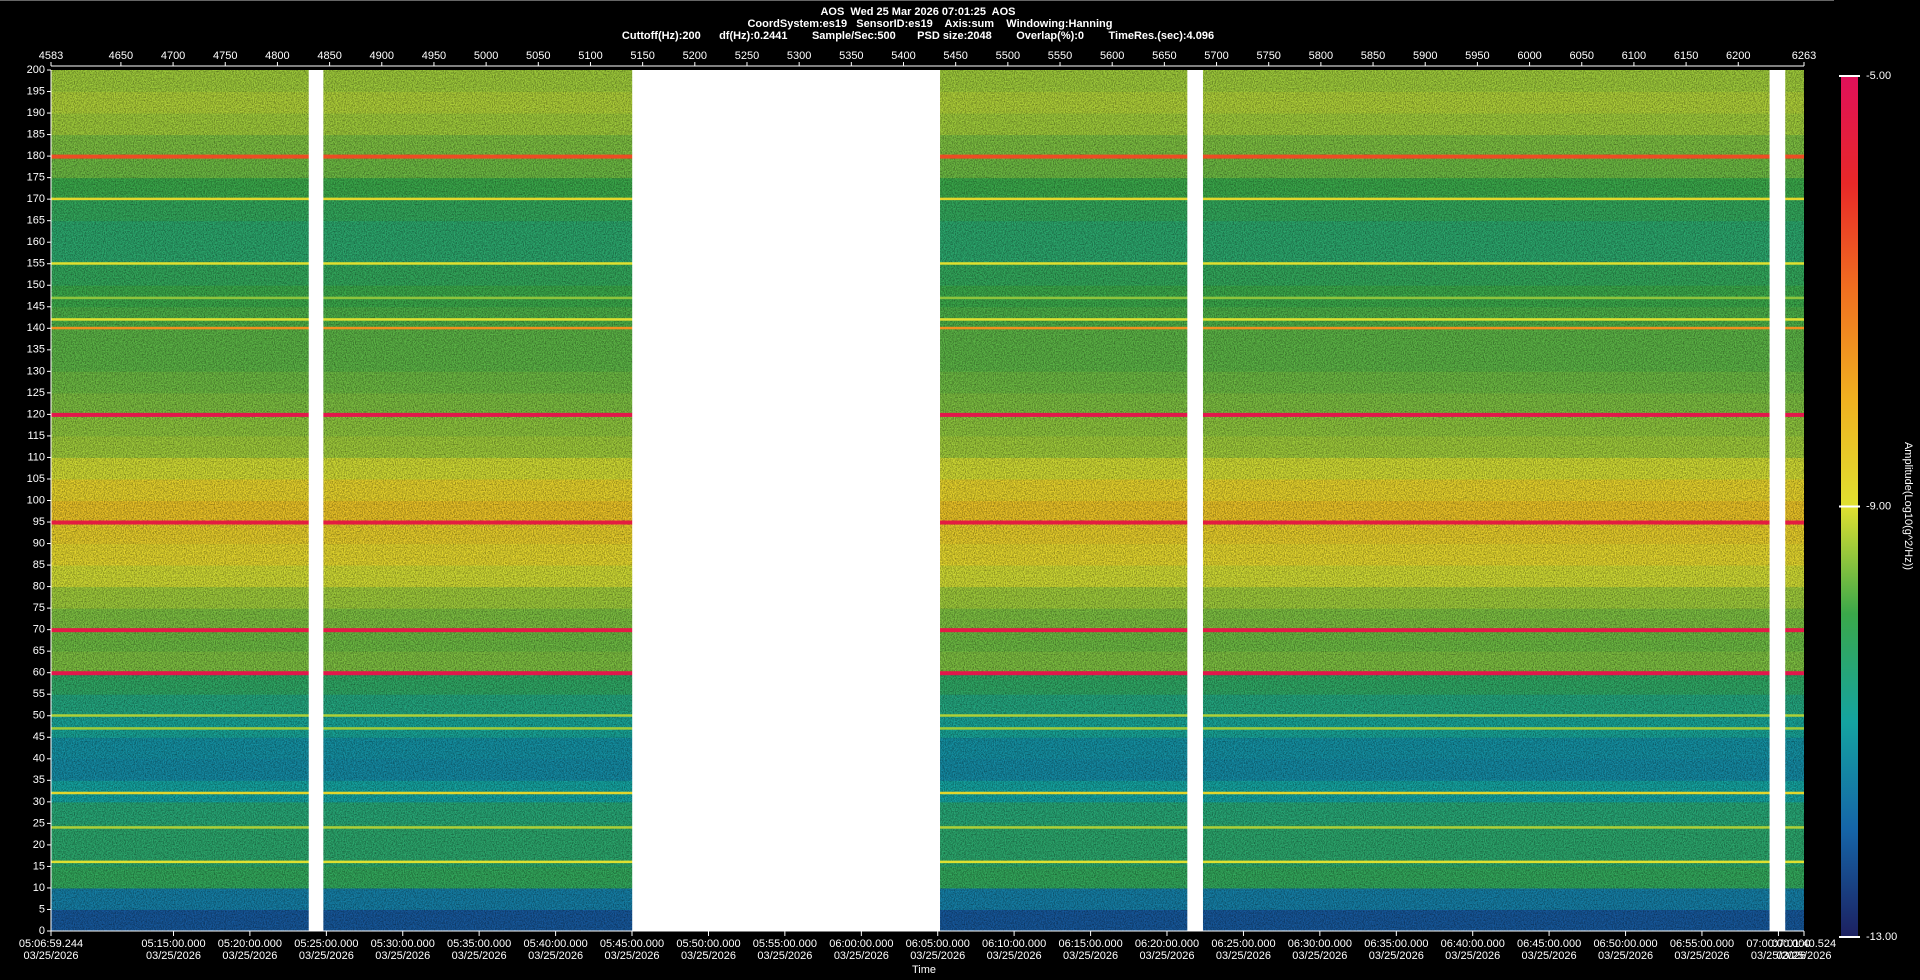 This screenshot has width=1920, height=980. Describe the element at coordinates (36, 436) in the screenshot. I see `y-tick-label: 115` at that location.